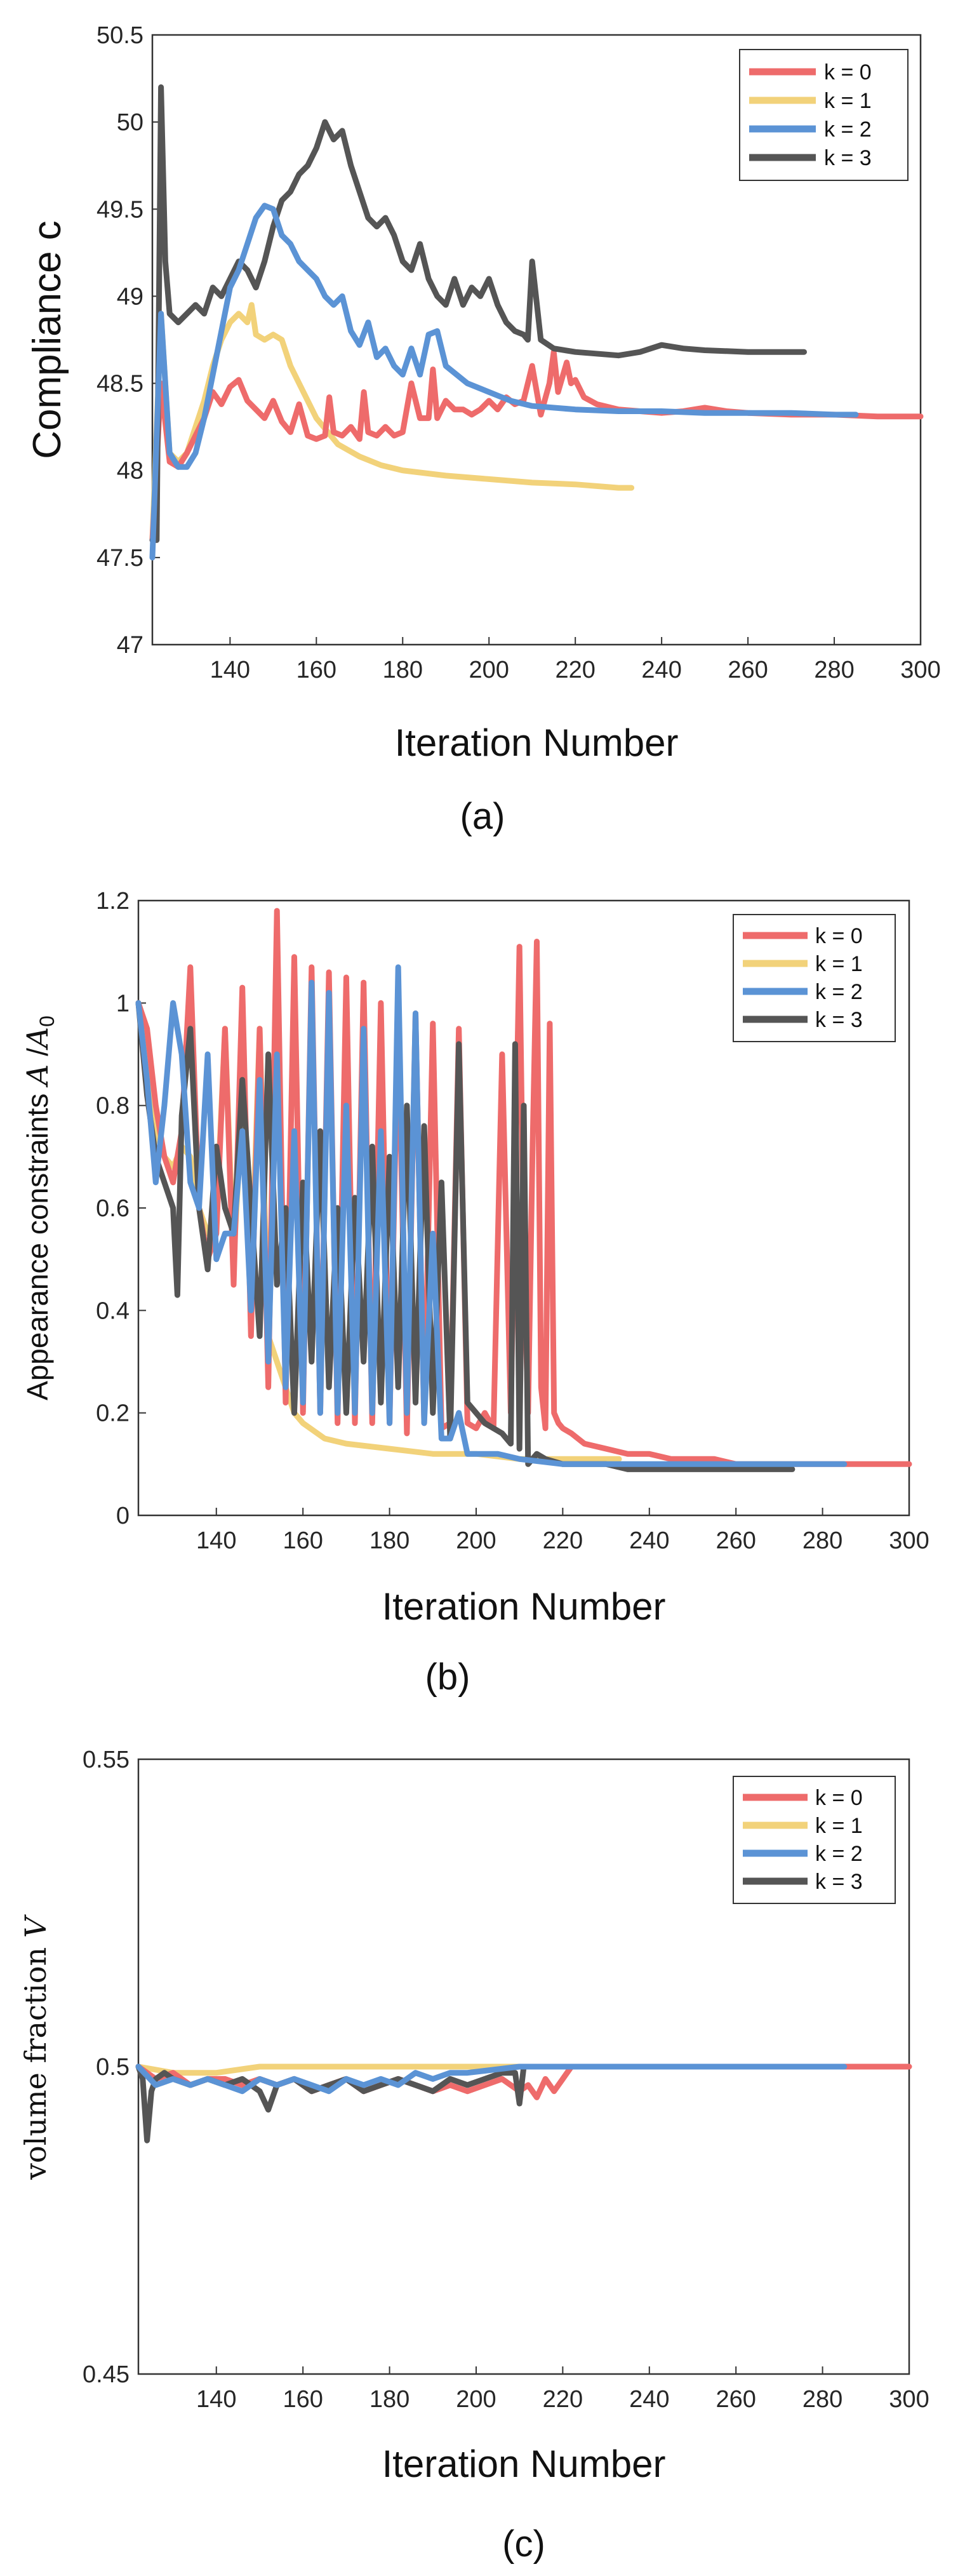 This screenshot has height=2576, width=972. I want to click on panel-a-label: (a), so click(482, 816).